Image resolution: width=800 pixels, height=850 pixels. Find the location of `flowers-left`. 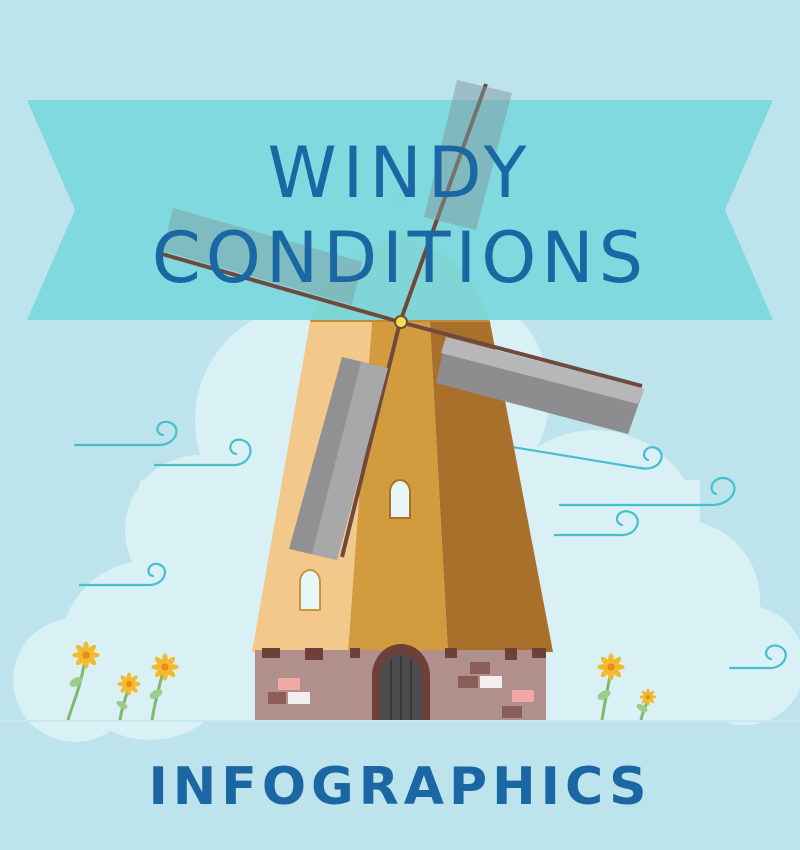

flowers-left is located at coordinates (122, 681).